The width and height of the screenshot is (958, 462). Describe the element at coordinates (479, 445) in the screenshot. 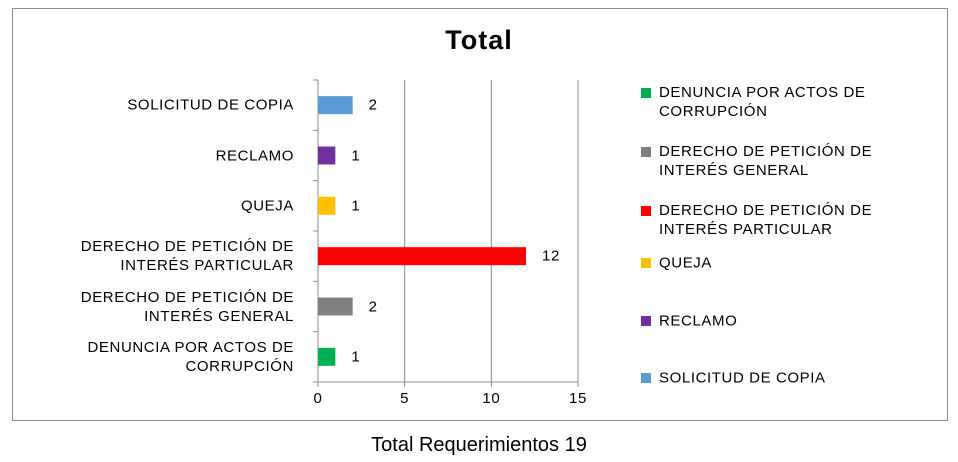

I see `caption: Total Requerimientos 19` at that location.